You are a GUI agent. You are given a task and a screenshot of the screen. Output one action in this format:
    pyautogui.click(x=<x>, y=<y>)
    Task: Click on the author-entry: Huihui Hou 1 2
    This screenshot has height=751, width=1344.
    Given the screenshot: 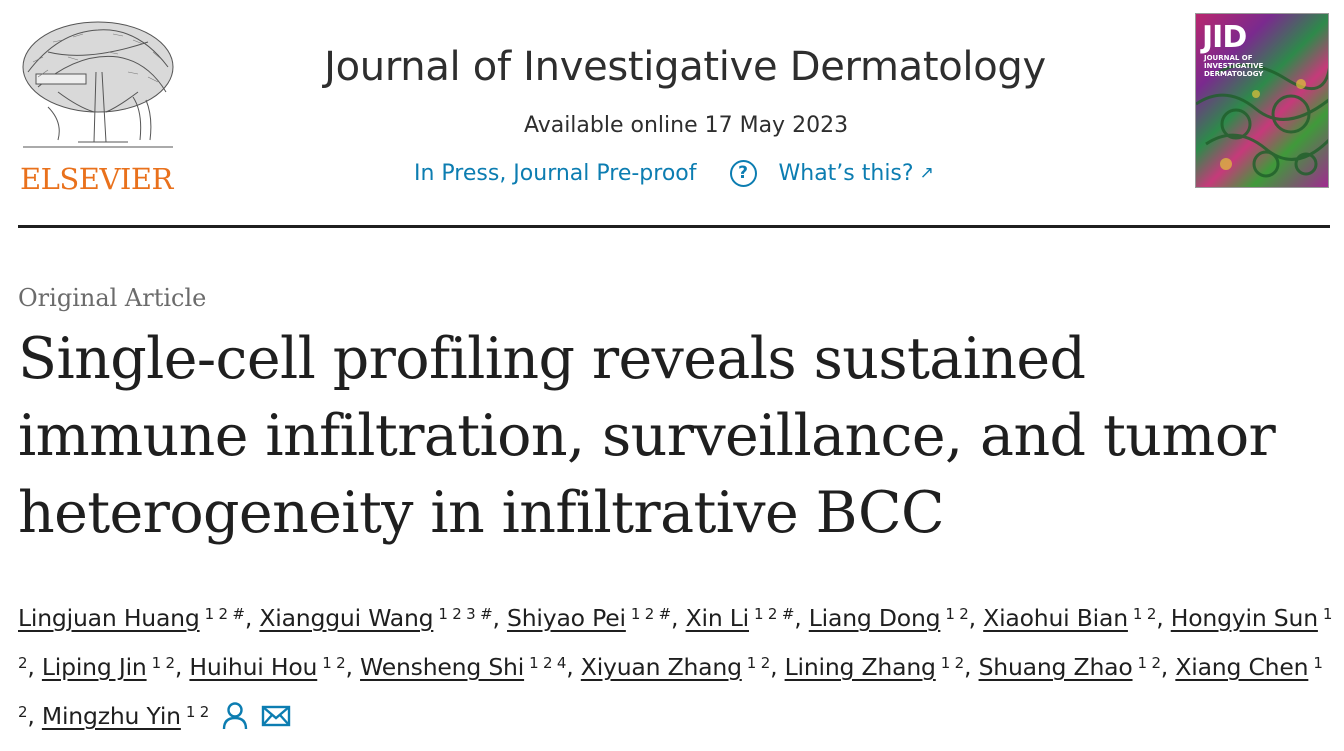 What is the action you would take?
    pyautogui.click(x=267, y=667)
    